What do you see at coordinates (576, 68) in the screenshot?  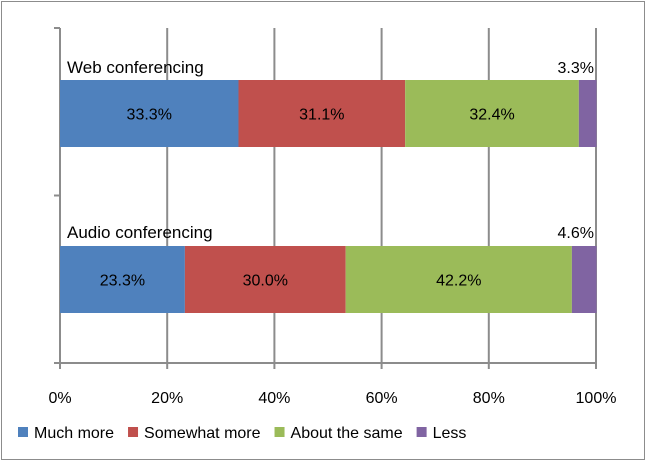 I see `data-label-web-conferencing-less: 3.3%` at bounding box center [576, 68].